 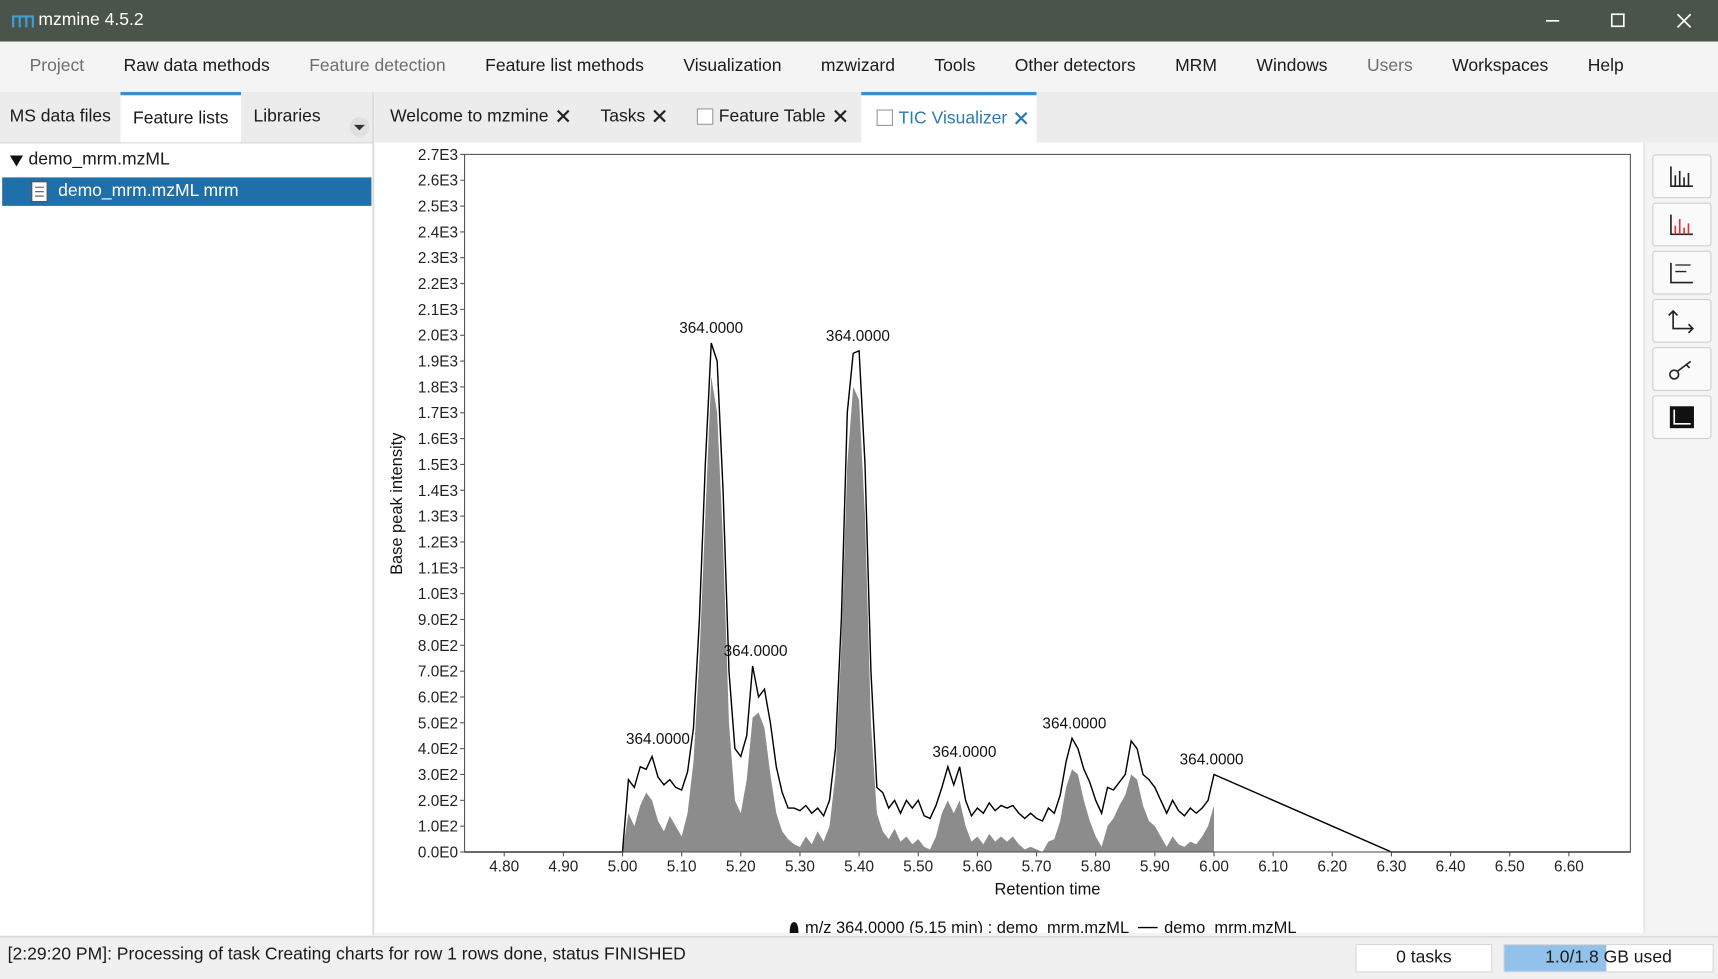 I want to click on y-tick-label: 5.0E2, so click(x=438, y=723).